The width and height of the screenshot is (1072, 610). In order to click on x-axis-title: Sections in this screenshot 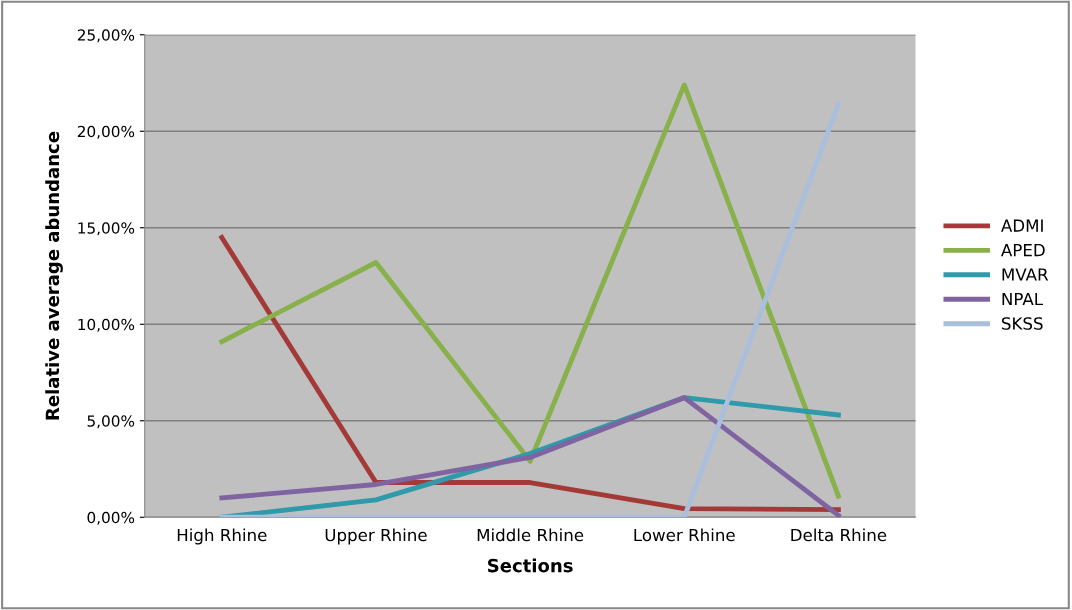, I will do `click(530, 565)`.